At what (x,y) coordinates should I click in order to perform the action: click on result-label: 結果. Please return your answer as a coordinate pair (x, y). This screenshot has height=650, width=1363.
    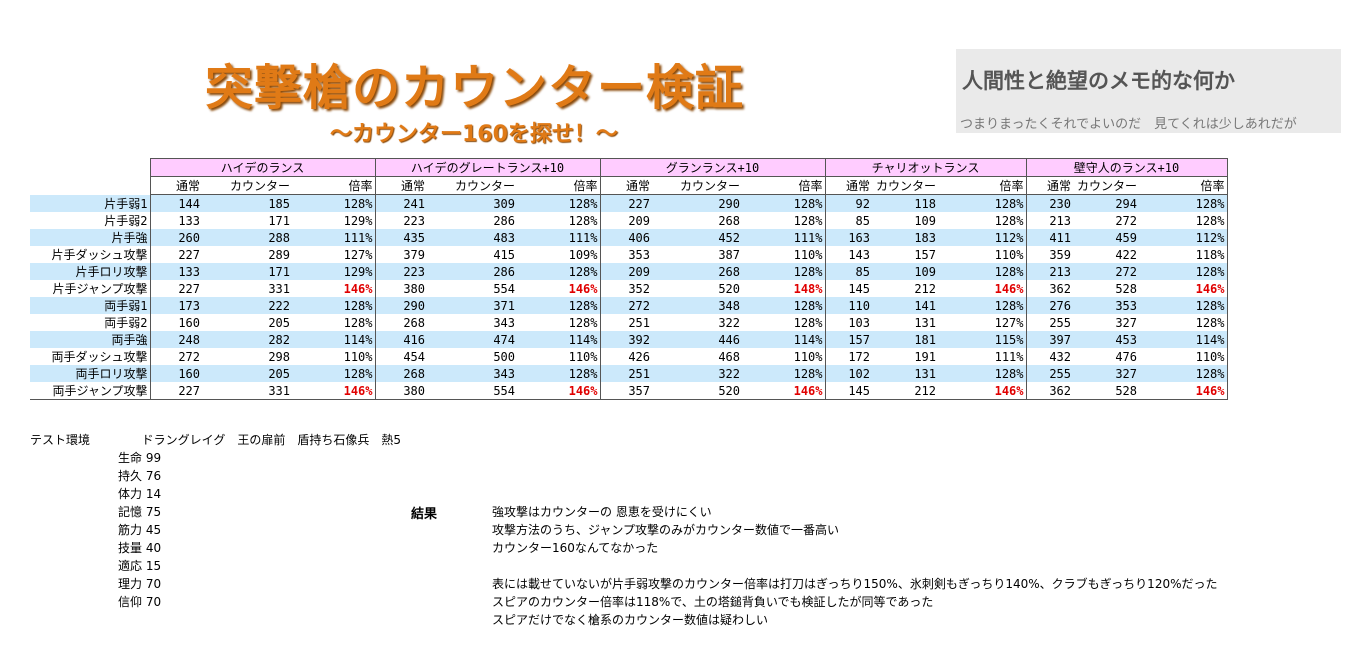
    Looking at the image, I should click on (424, 514).